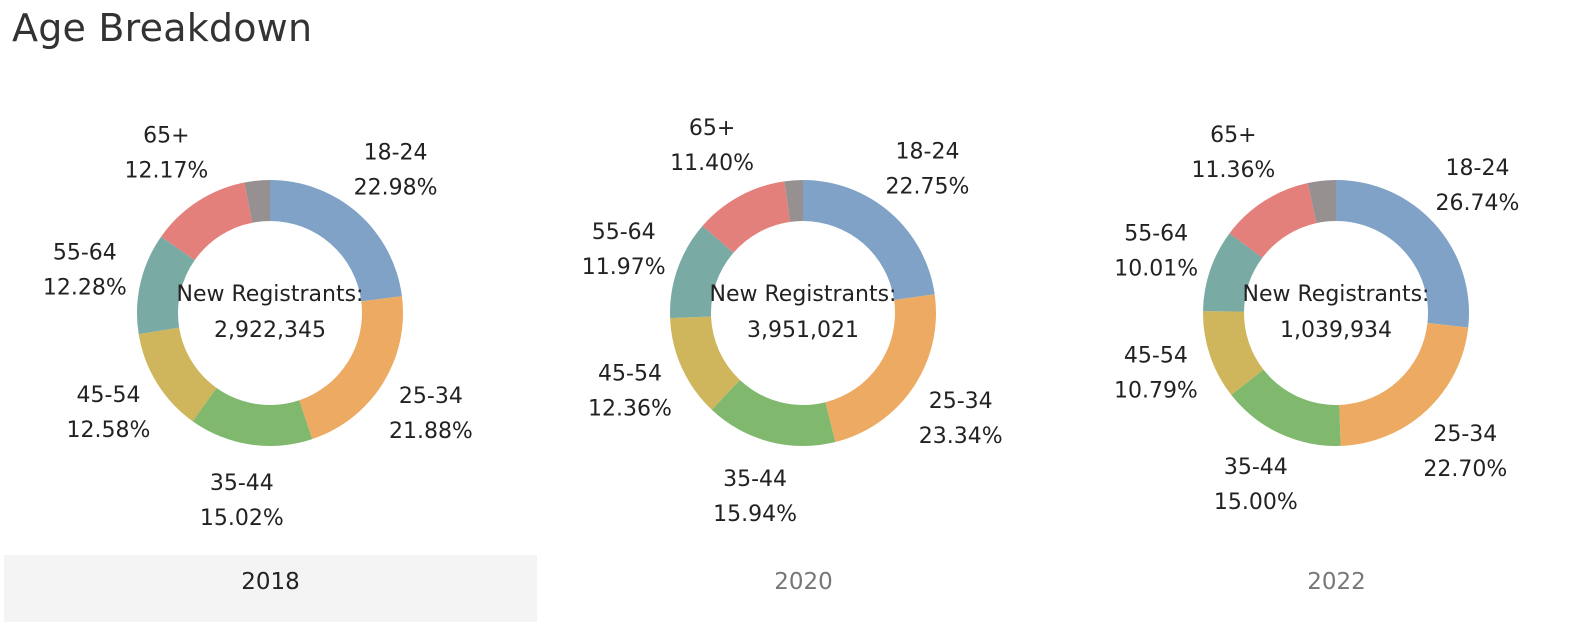  What do you see at coordinates (85, 287) in the screenshot?
I see `slice-label-percent-55-64: 12.28%` at bounding box center [85, 287].